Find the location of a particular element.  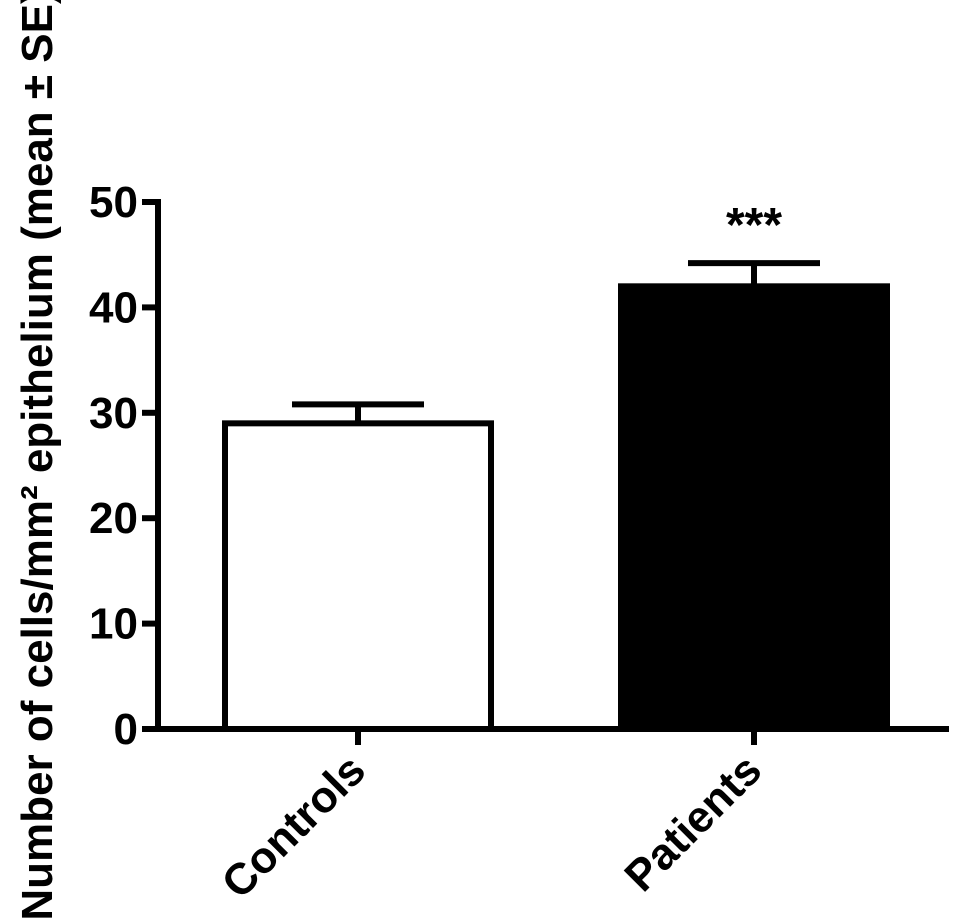

x-tick-label-patients: Patients is located at coordinates (693, 823).